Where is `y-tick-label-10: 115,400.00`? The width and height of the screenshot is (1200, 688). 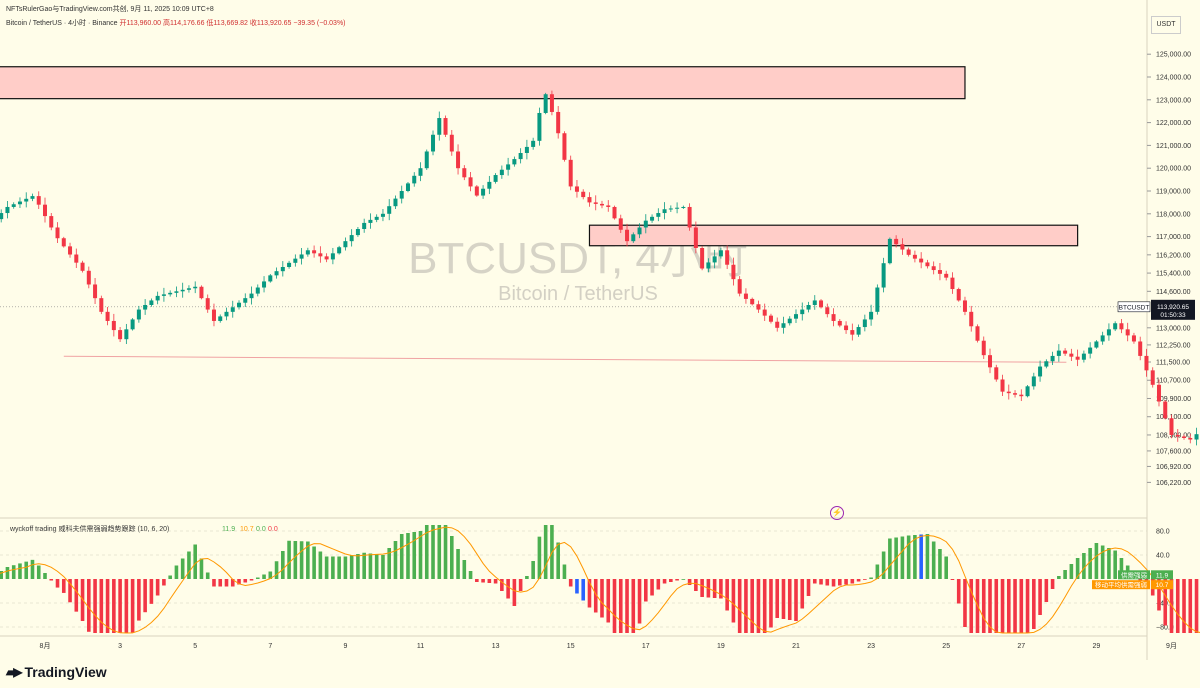 y-tick-label-10: 115,400.00 is located at coordinates (1173, 274).